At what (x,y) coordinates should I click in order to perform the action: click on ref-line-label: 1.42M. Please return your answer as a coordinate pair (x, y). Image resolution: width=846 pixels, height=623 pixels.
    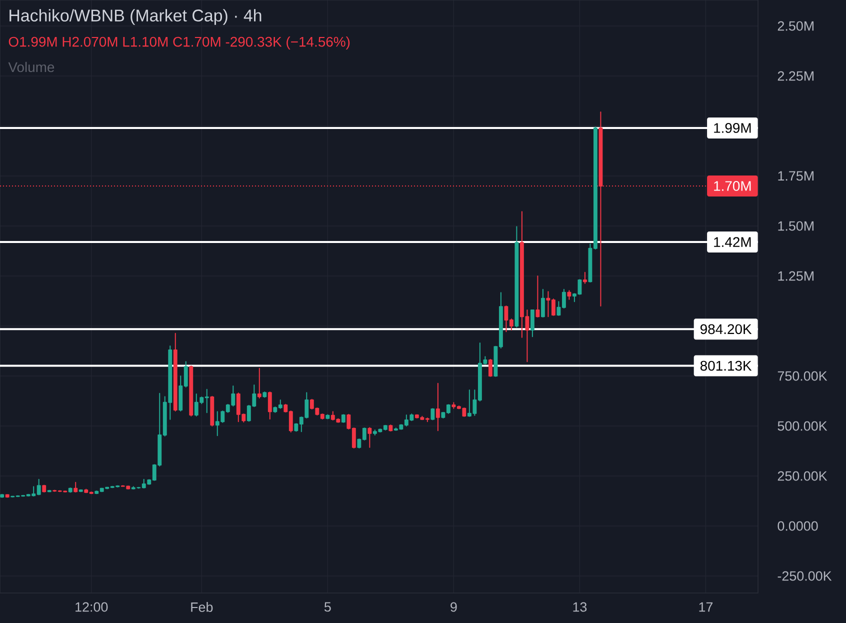
    Looking at the image, I should click on (732, 242).